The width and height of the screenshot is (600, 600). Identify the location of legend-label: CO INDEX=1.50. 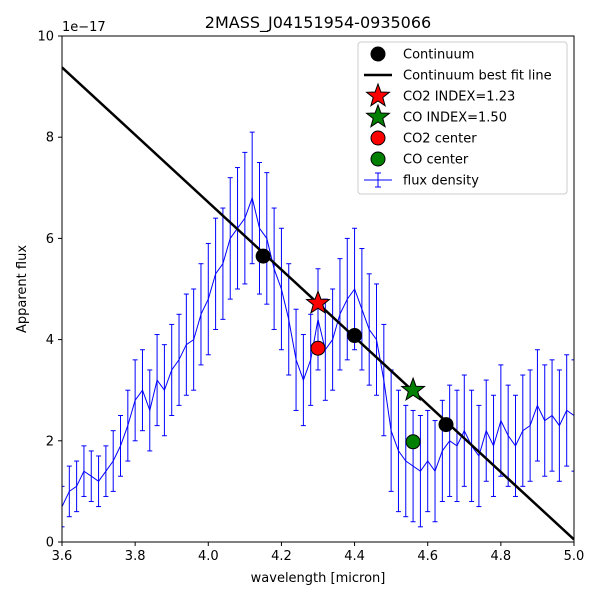
(455, 118).